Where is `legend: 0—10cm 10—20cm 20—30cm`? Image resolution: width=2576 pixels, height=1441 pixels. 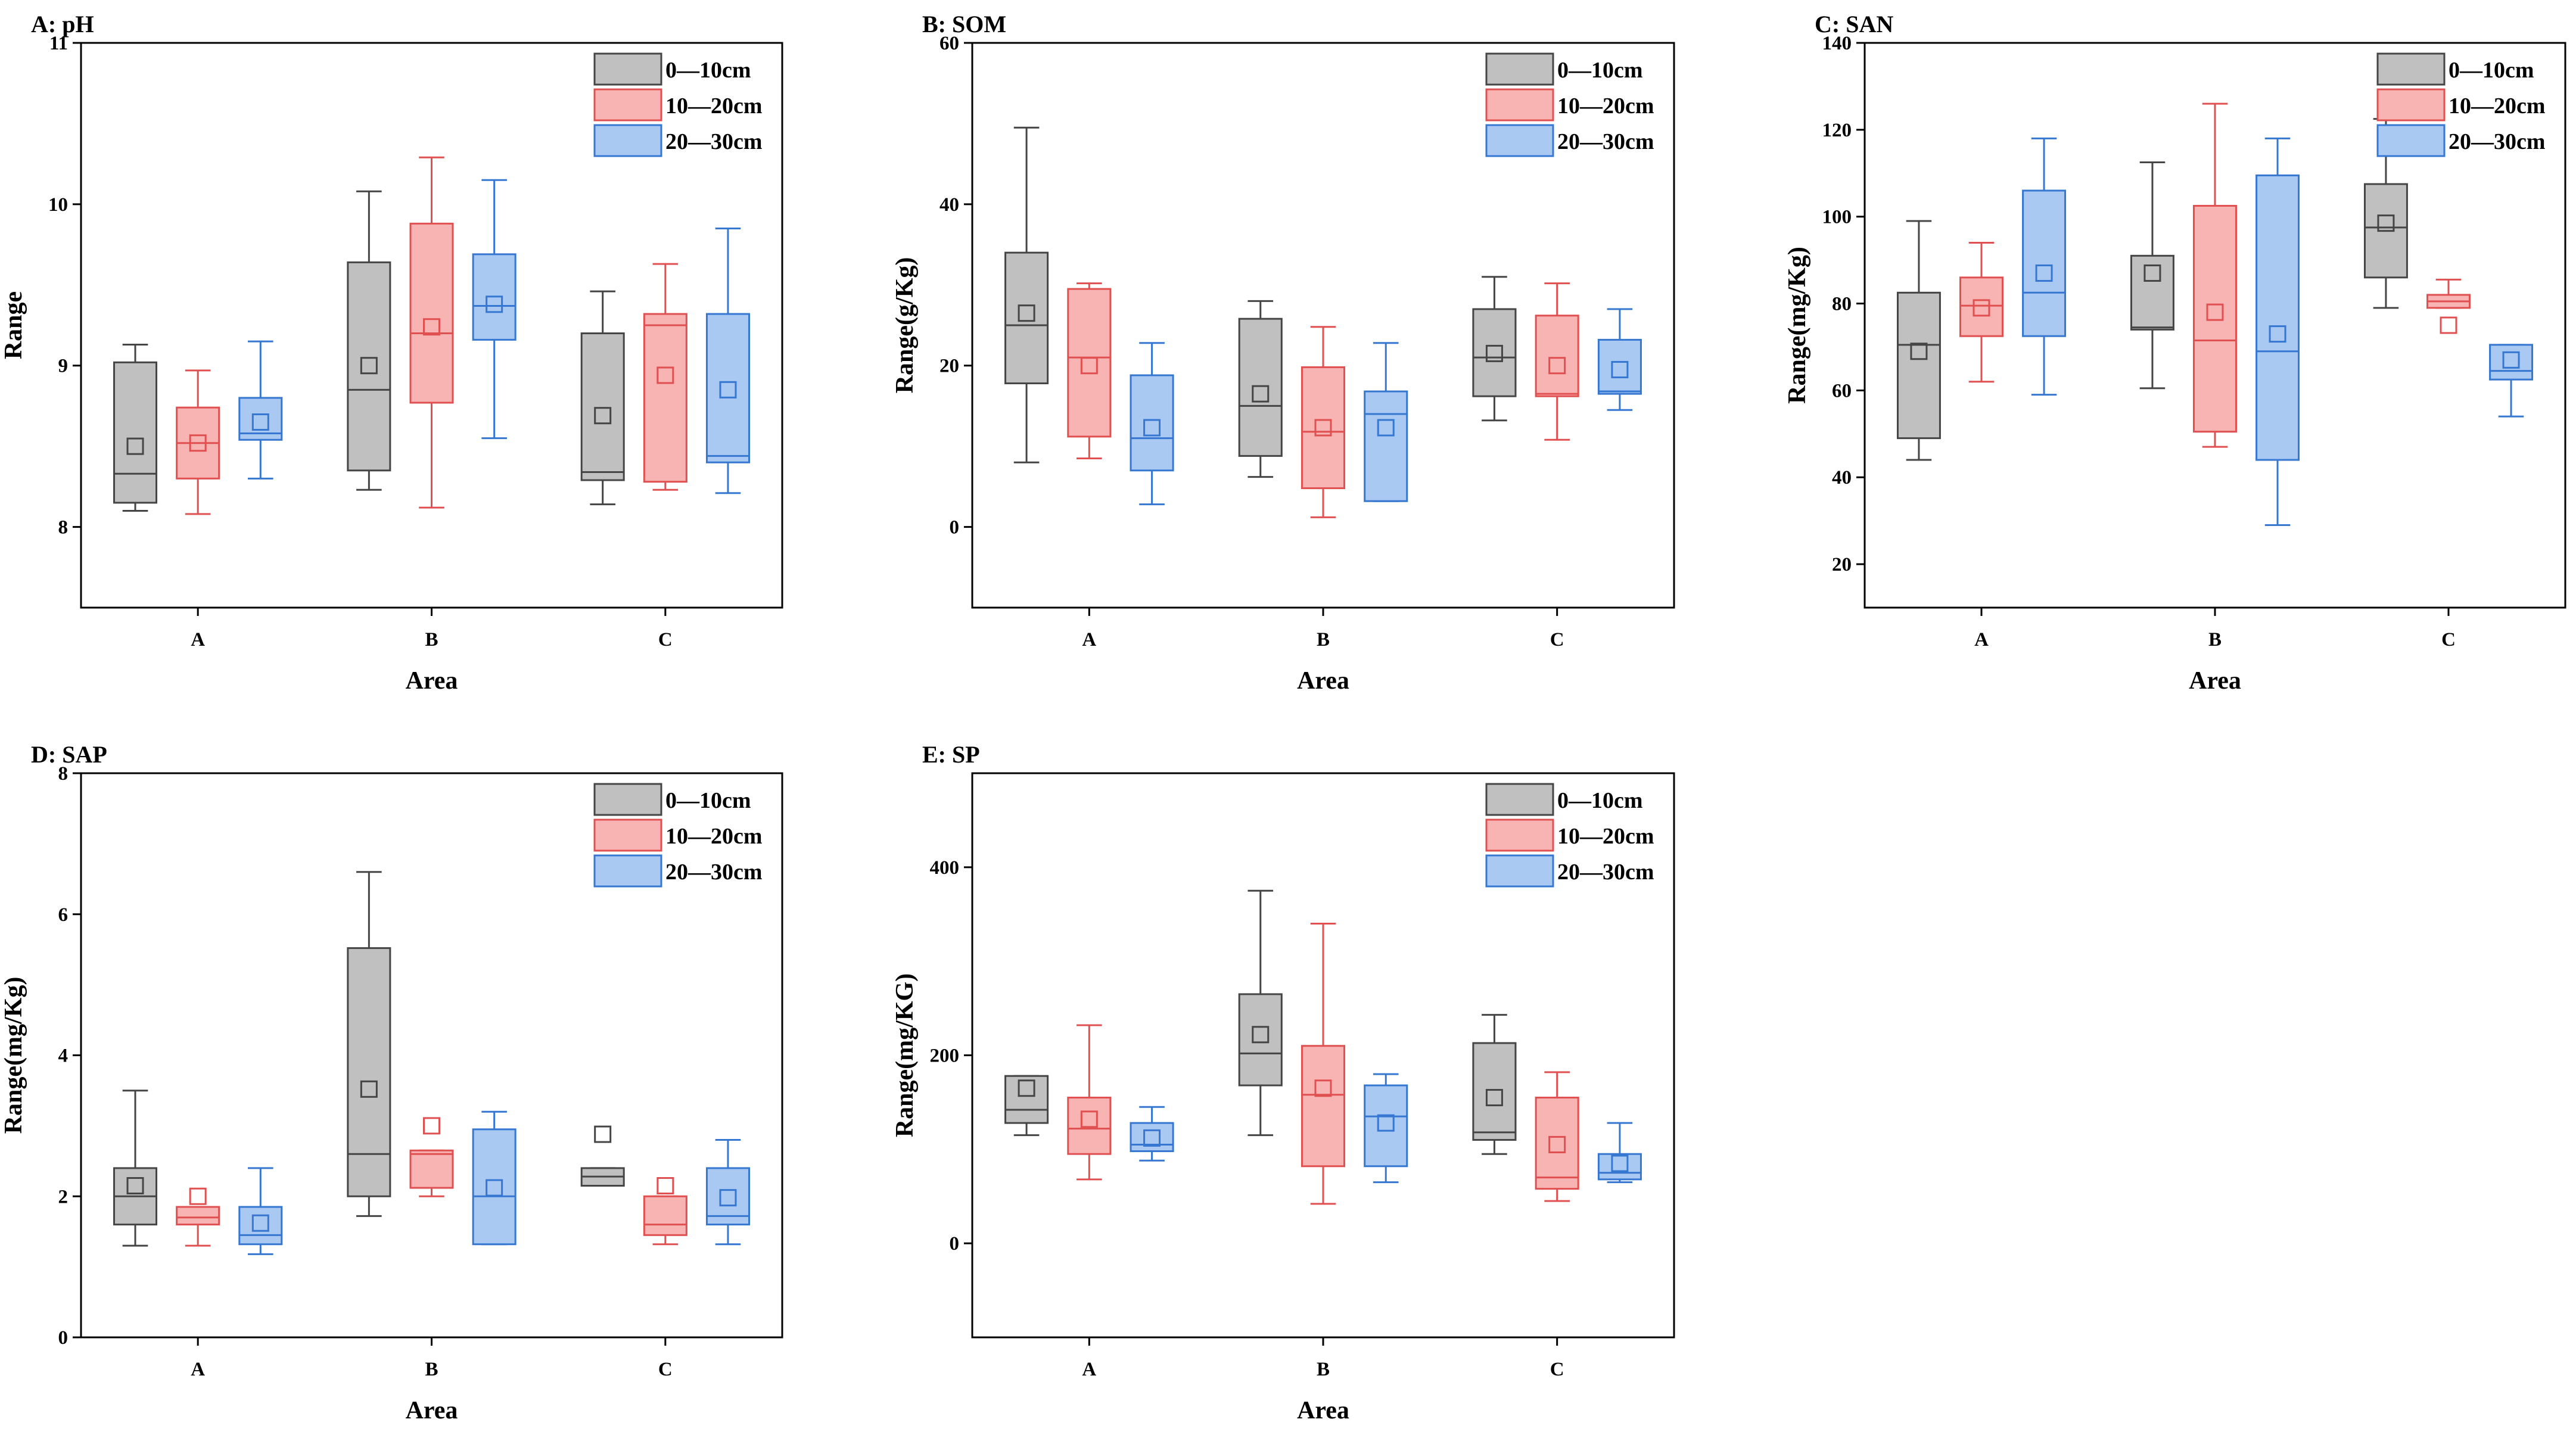 legend: 0—10cm 10—20cm 20—30cm is located at coordinates (678, 835).